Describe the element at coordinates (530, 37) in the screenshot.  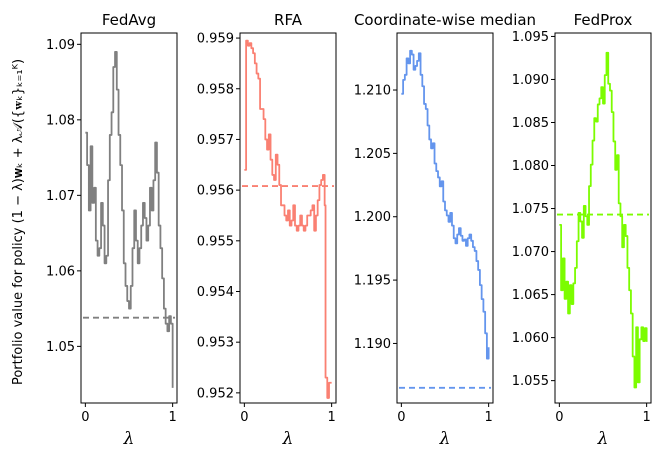
I see `y-tick-label: 1.095` at that location.